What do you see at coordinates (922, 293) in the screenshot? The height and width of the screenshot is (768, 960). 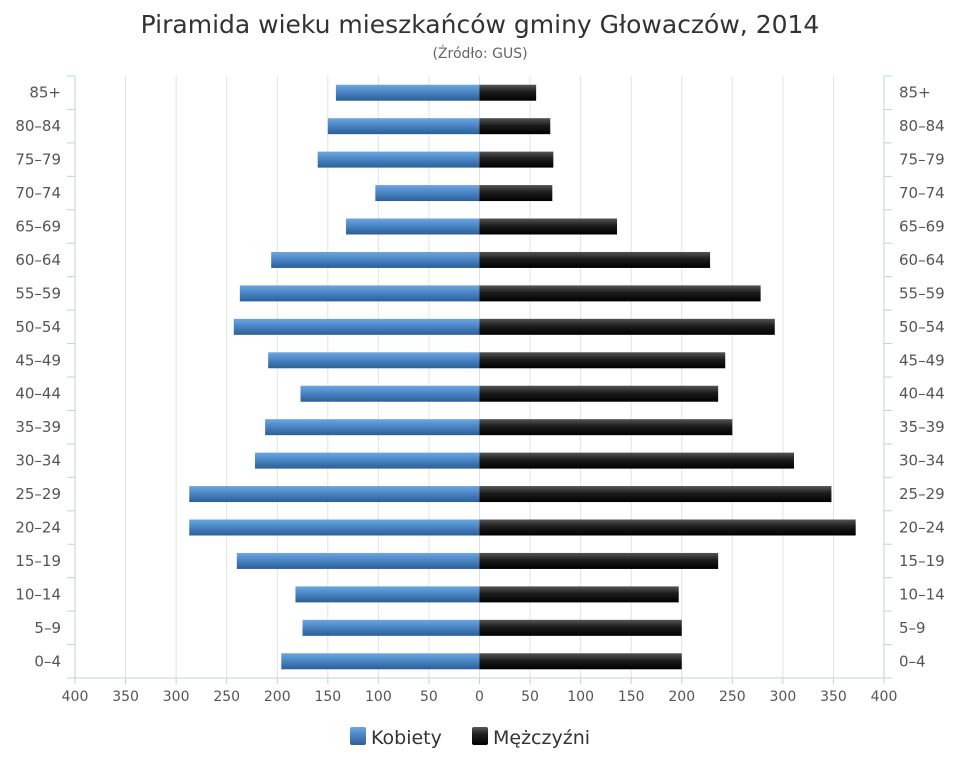 I see `category-label-right-11: 55–59` at bounding box center [922, 293].